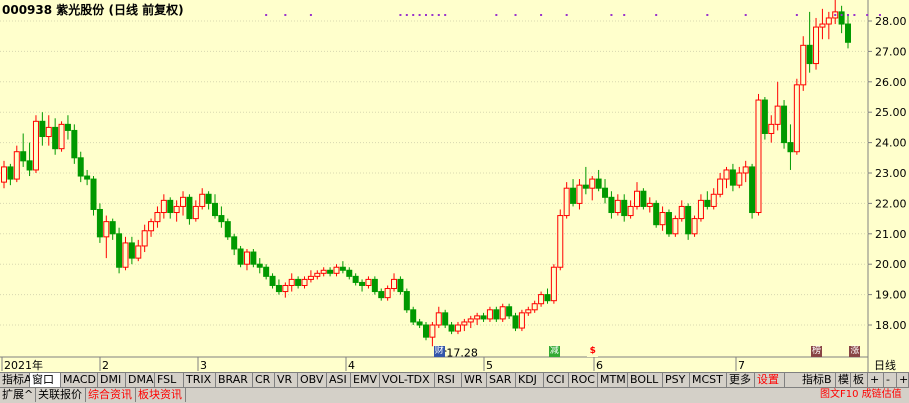 Image resolution: width=909 pixels, height=403 pixels. I want to click on event-badge: 涨, so click(855, 351).